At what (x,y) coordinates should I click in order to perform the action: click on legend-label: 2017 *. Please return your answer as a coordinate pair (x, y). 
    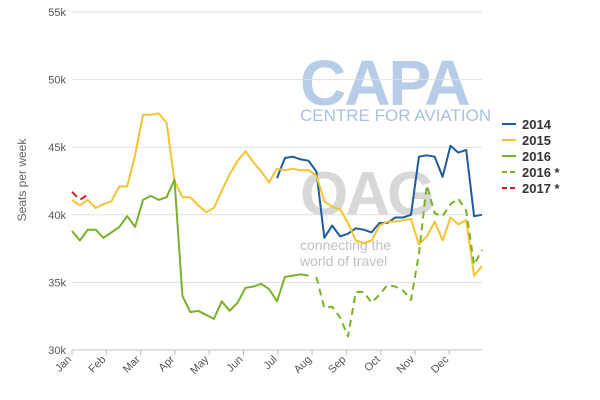
    Looking at the image, I should click on (541, 188).